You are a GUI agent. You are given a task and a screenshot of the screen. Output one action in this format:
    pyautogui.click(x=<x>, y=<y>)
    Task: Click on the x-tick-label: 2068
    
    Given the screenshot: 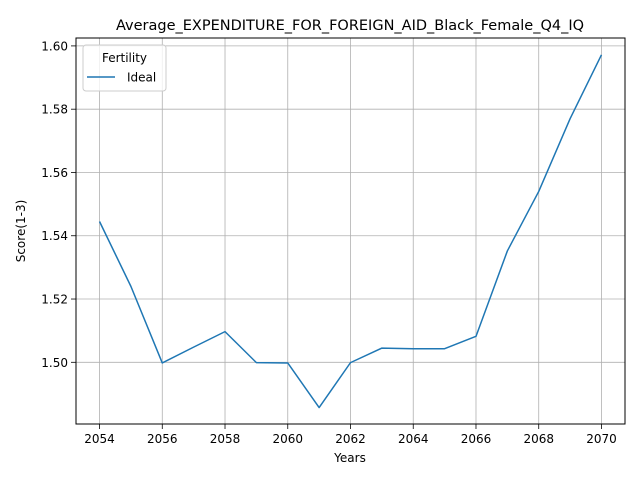 What is the action you would take?
    pyautogui.click(x=538, y=439)
    